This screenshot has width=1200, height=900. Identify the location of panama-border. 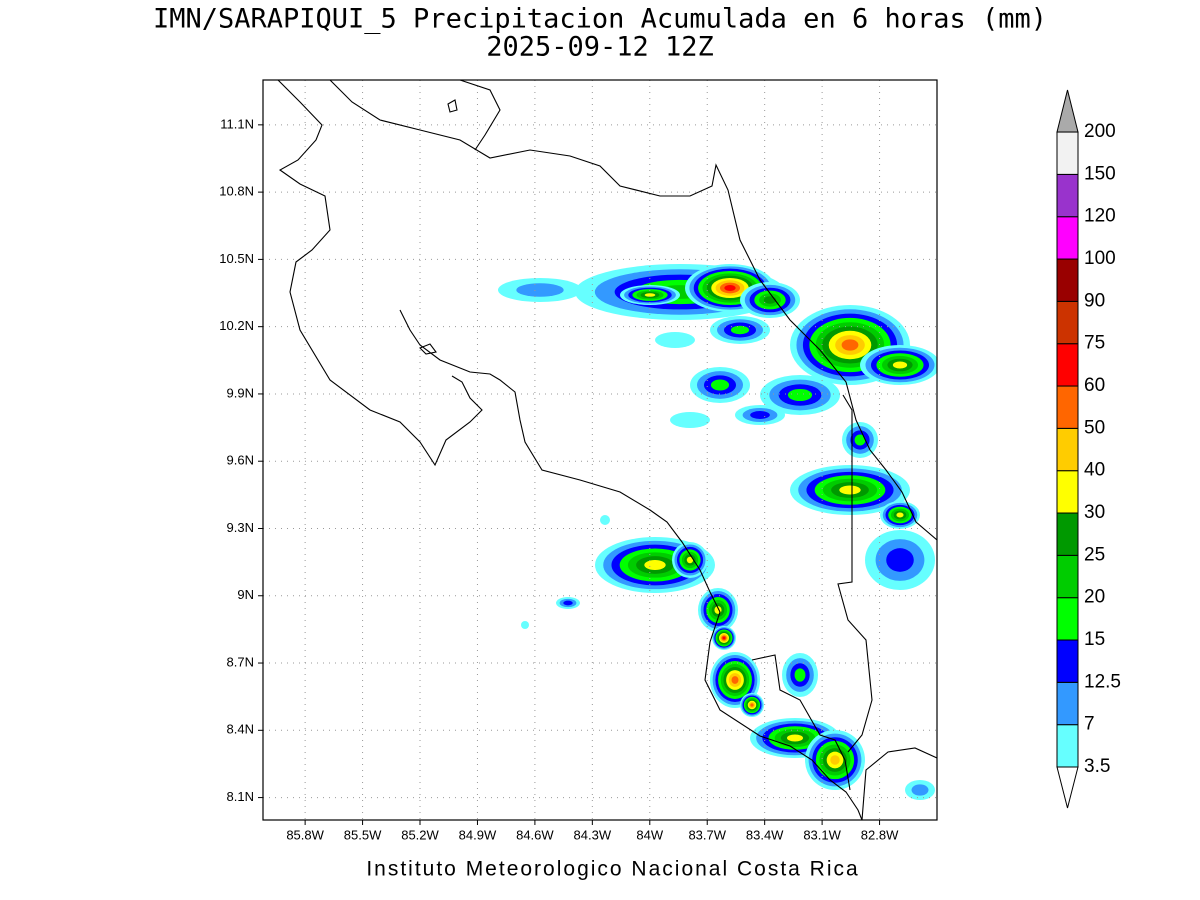
(855, 573).